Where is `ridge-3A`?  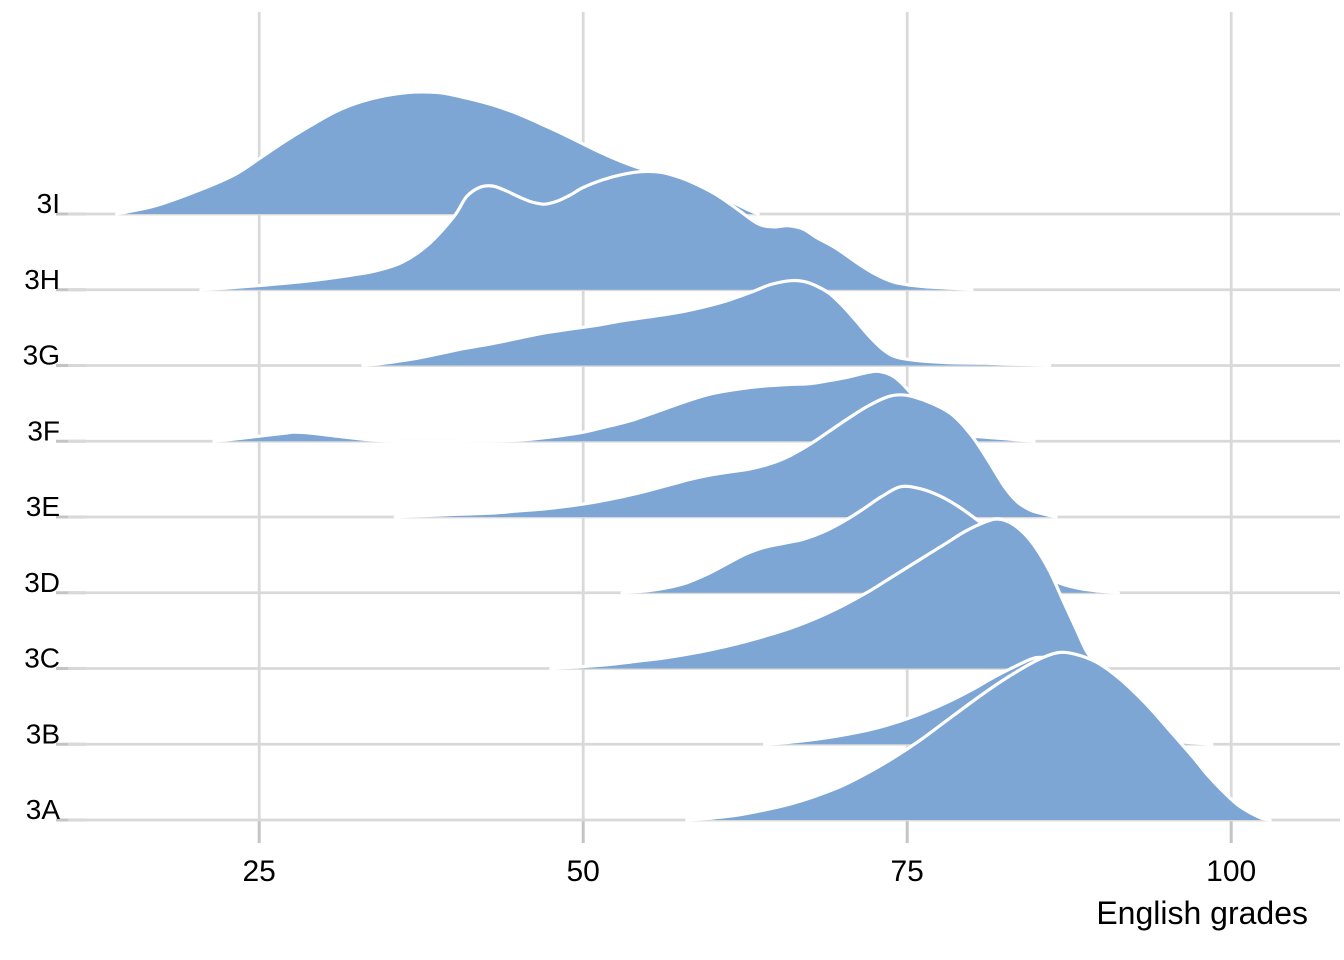
ridge-3A is located at coordinates (978, 736).